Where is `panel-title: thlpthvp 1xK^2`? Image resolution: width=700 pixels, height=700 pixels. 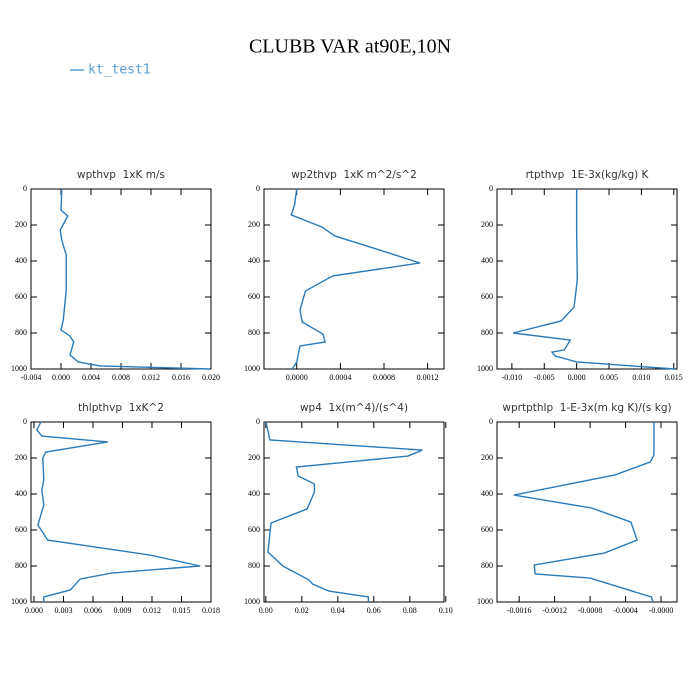
panel-title: thlpthvp 1xK^2 is located at coordinates (121, 408).